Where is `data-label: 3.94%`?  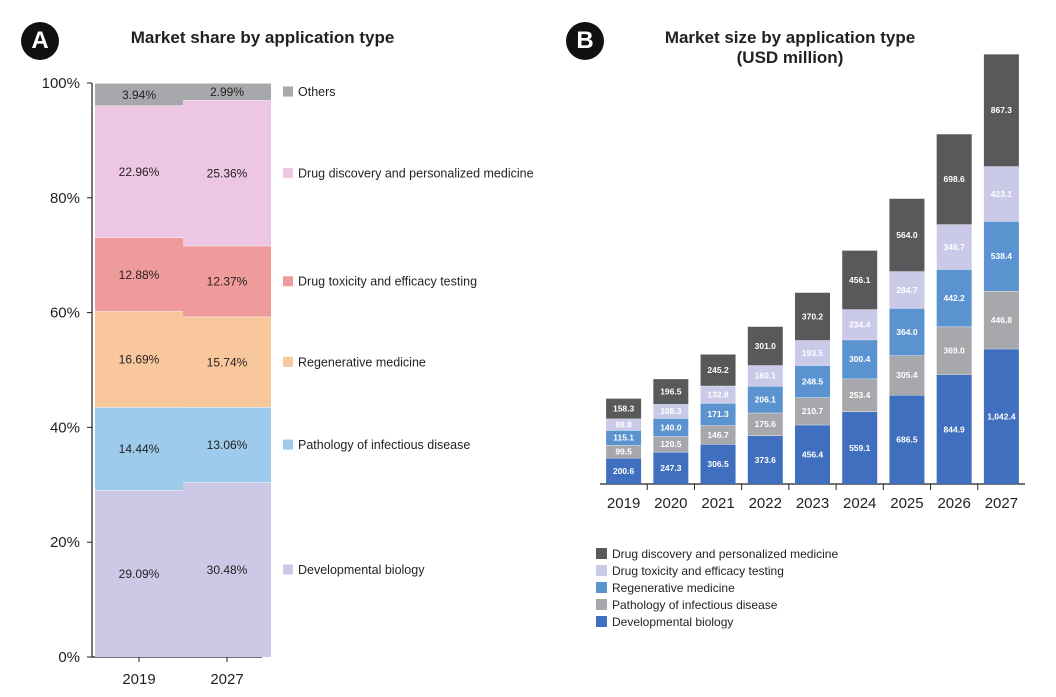 data-label: 3.94% is located at coordinates (139, 95).